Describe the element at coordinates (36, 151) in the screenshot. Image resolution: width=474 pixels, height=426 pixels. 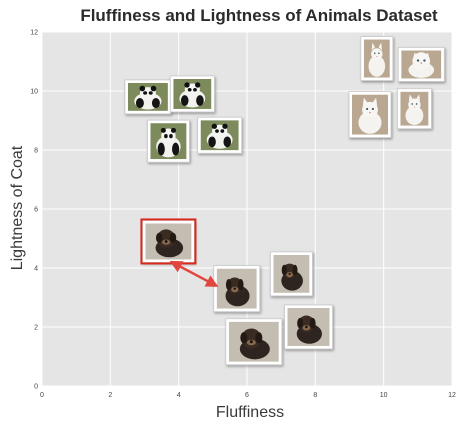
I see `y-tick-label: 8` at that location.